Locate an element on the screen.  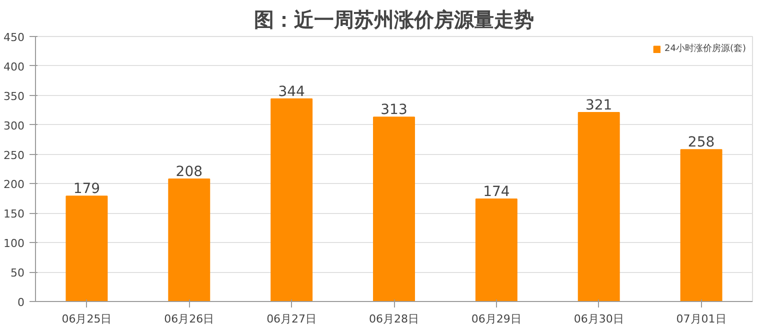
data-label: 174 is located at coordinates (496, 192).